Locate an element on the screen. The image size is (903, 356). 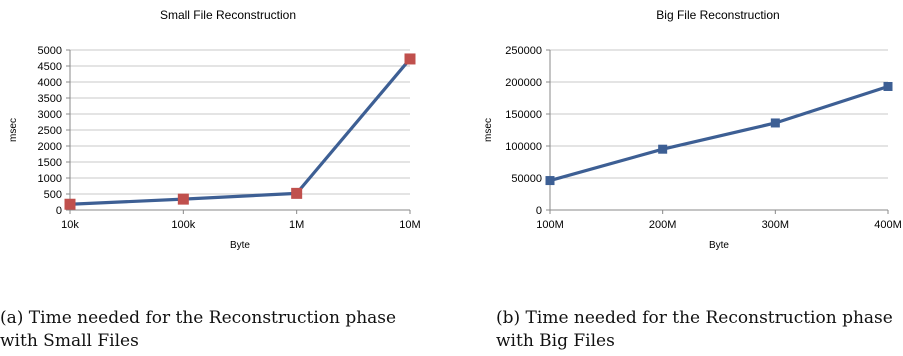
y-tick-label: 500 is located at coordinates (53, 195).